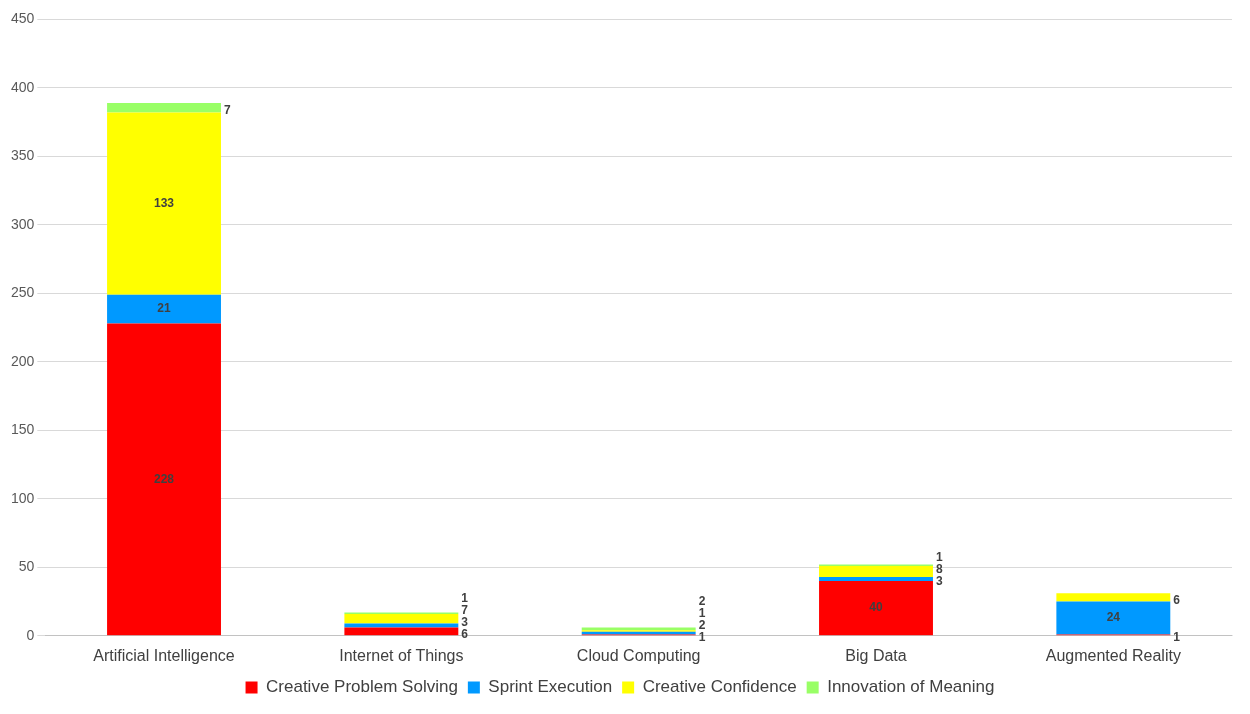  What do you see at coordinates (1113, 655) in the screenshot?
I see `x-tick-label: Augmented Reality` at bounding box center [1113, 655].